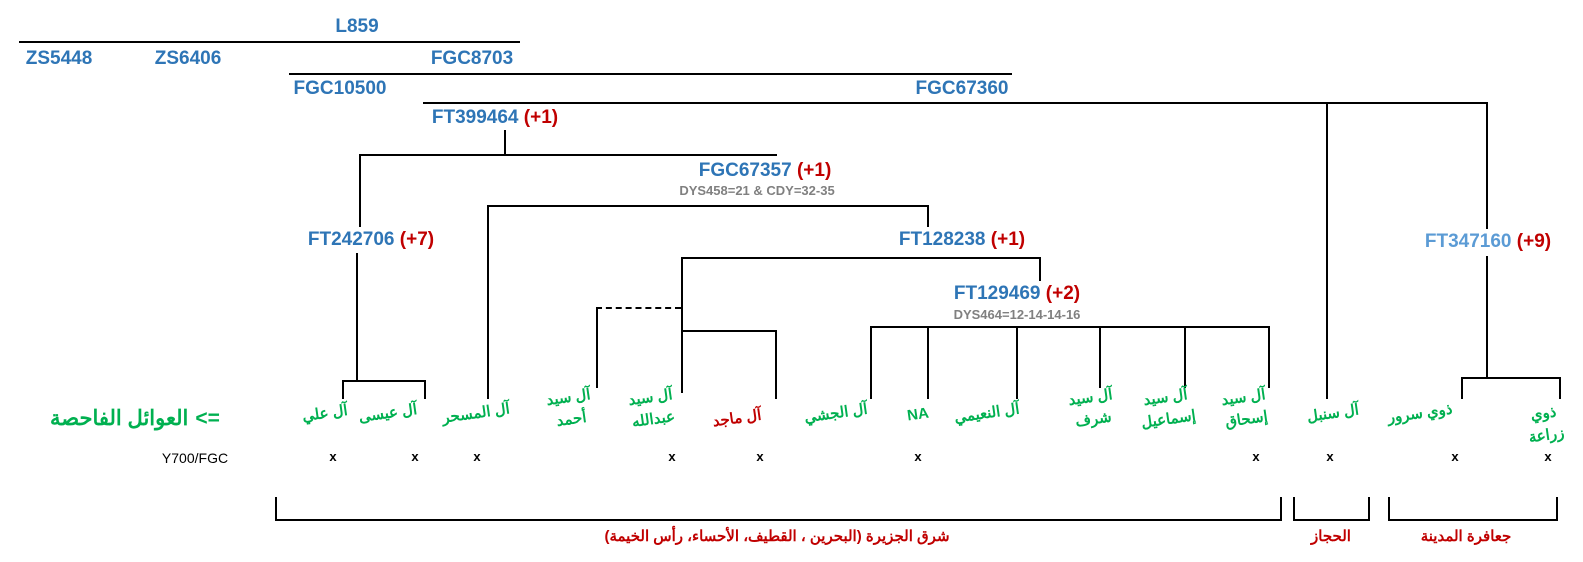  What do you see at coordinates (1487, 316) in the screenshot?
I see `ft347160-drop-lower` at bounding box center [1487, 316].